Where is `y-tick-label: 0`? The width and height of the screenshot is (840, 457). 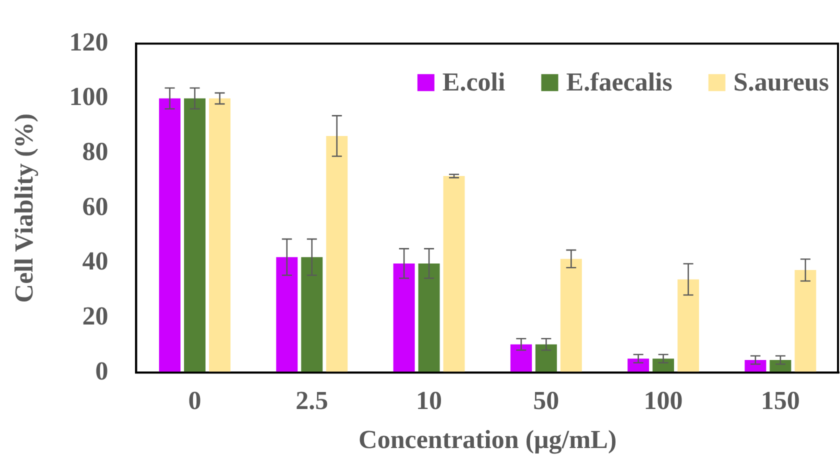 y-tick-label: 0 is located at coordinates (101, 371).